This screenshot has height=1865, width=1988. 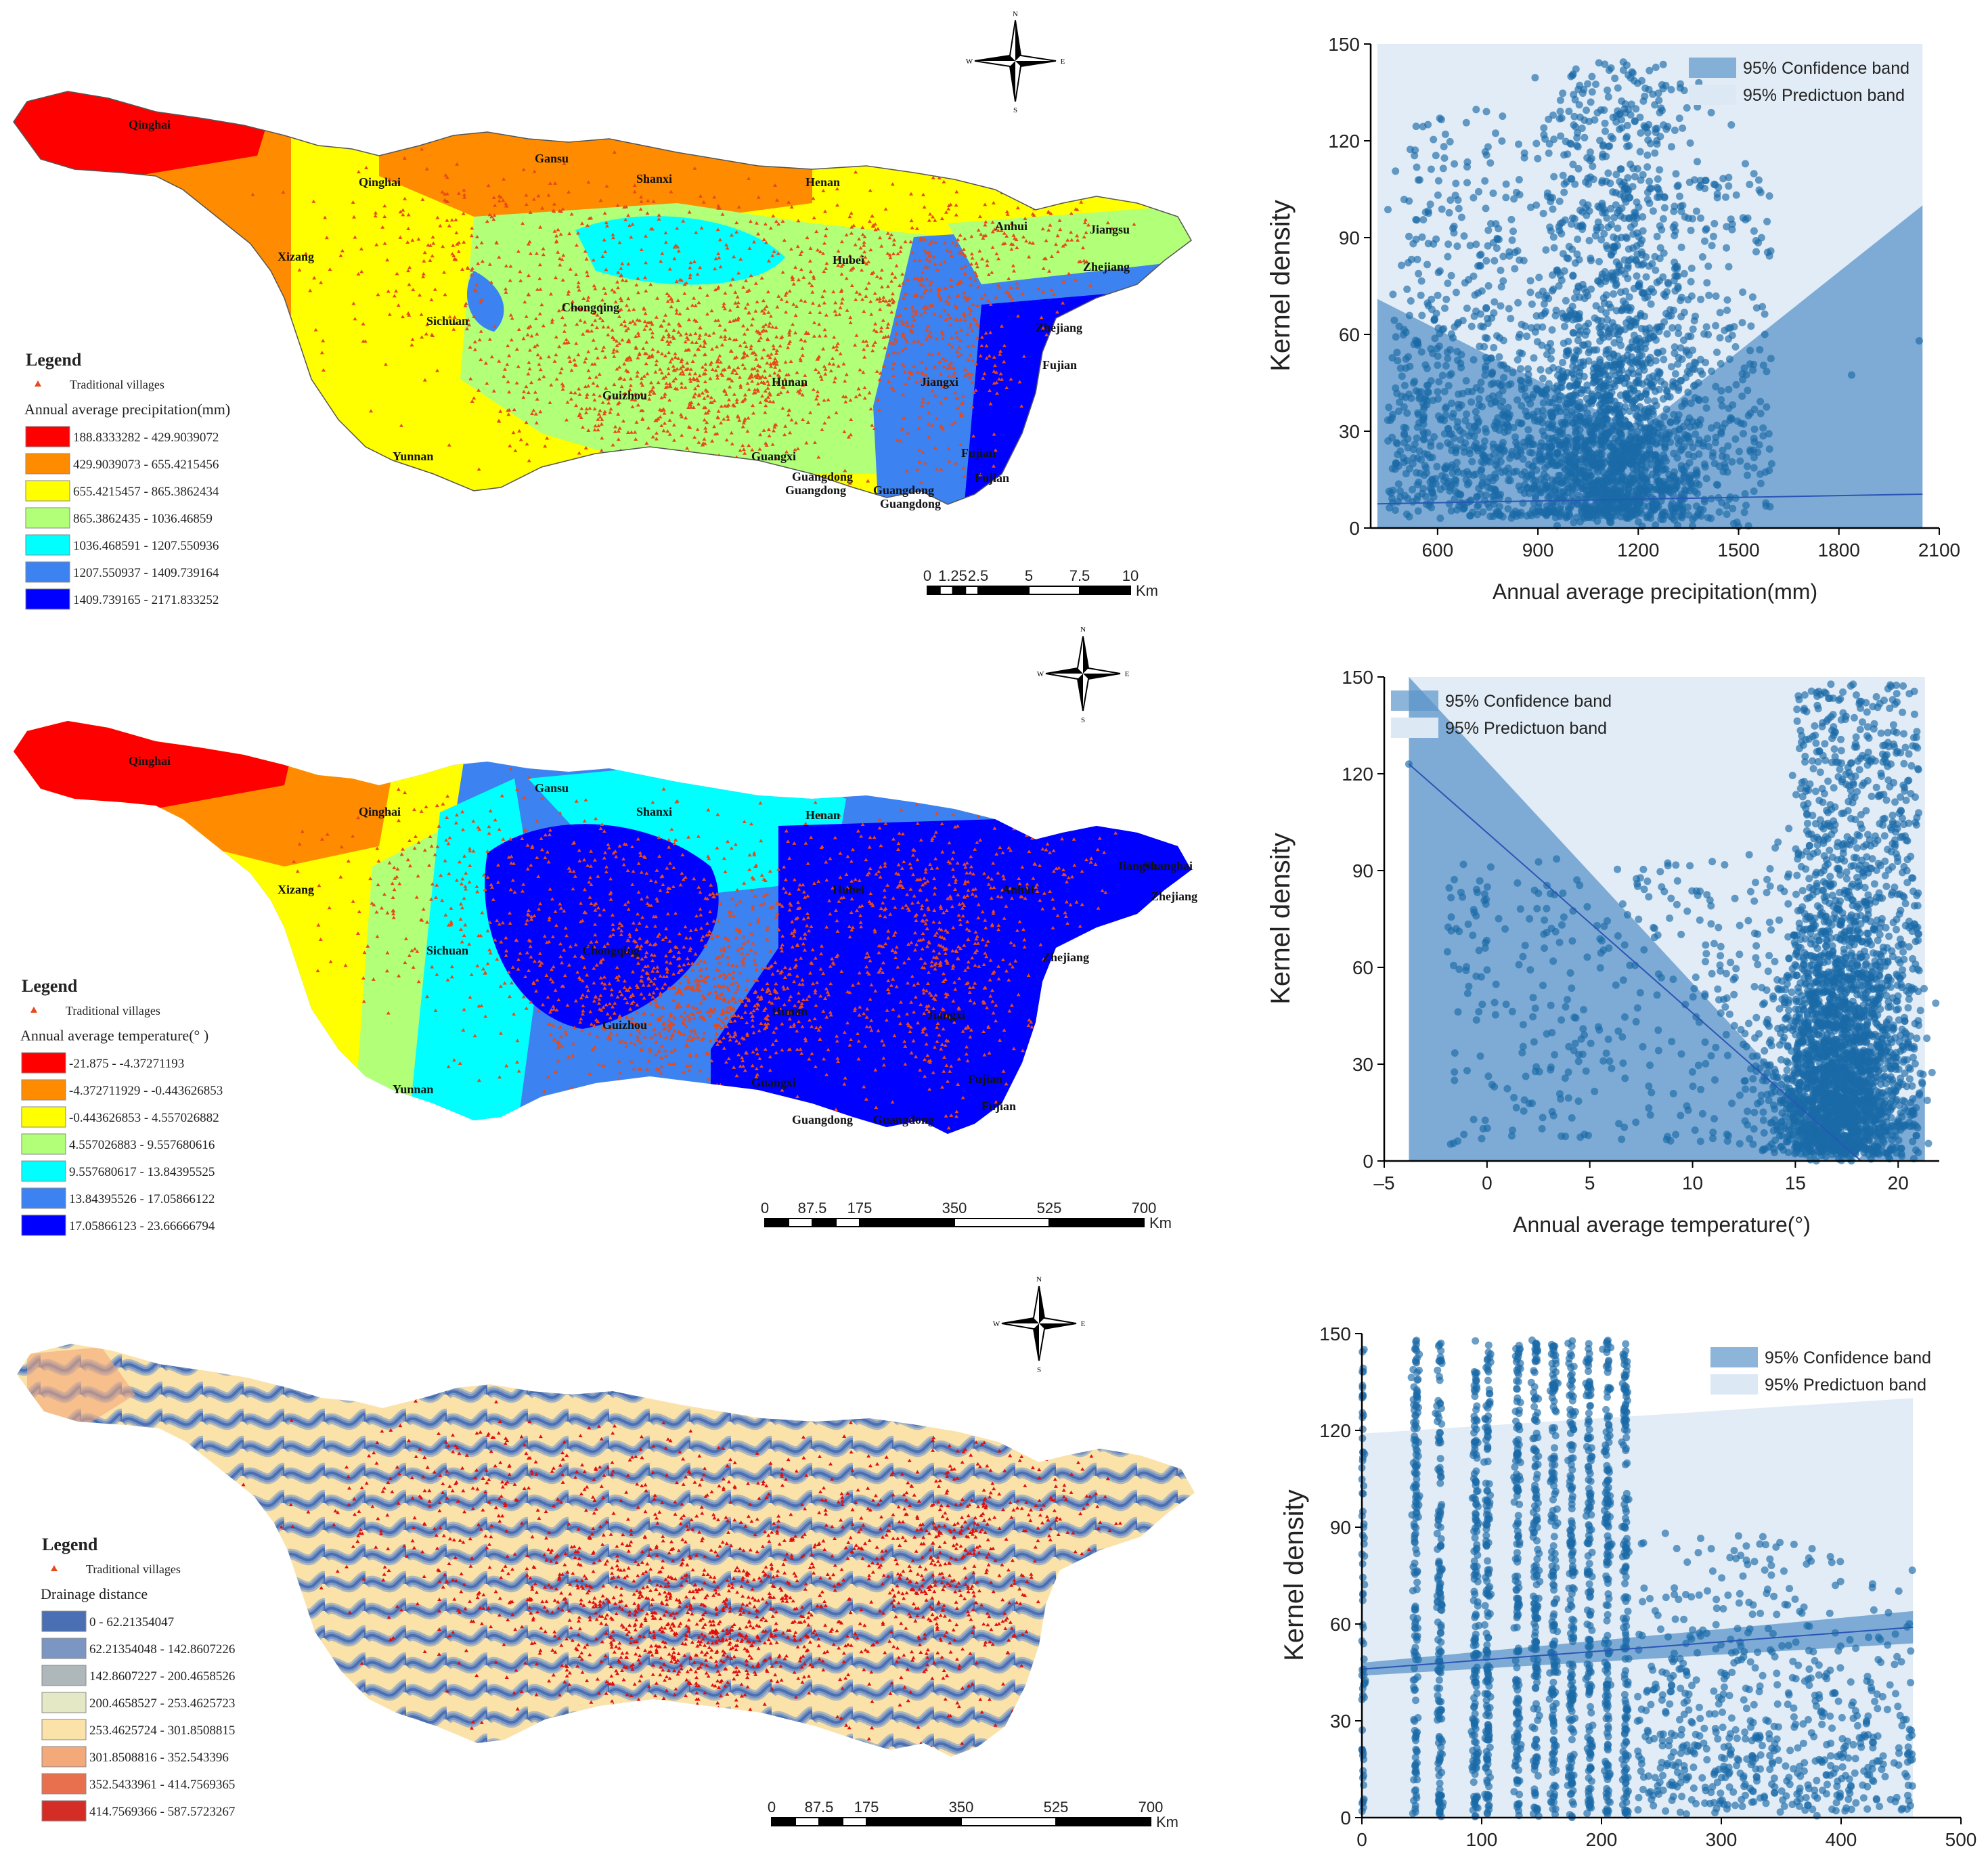 What do you see at coordinates (146, 546) in the screenshot?
I see `legend-class-label: 1036.468591 - 1207.550936` at bounding box center [146, 546].